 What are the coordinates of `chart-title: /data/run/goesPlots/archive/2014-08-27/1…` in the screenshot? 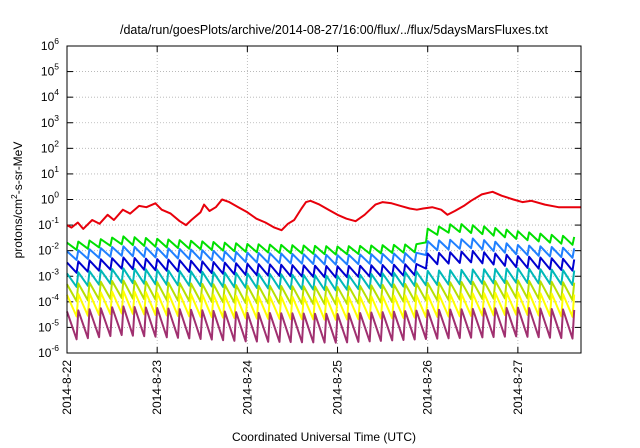 It's located at (334, 30).